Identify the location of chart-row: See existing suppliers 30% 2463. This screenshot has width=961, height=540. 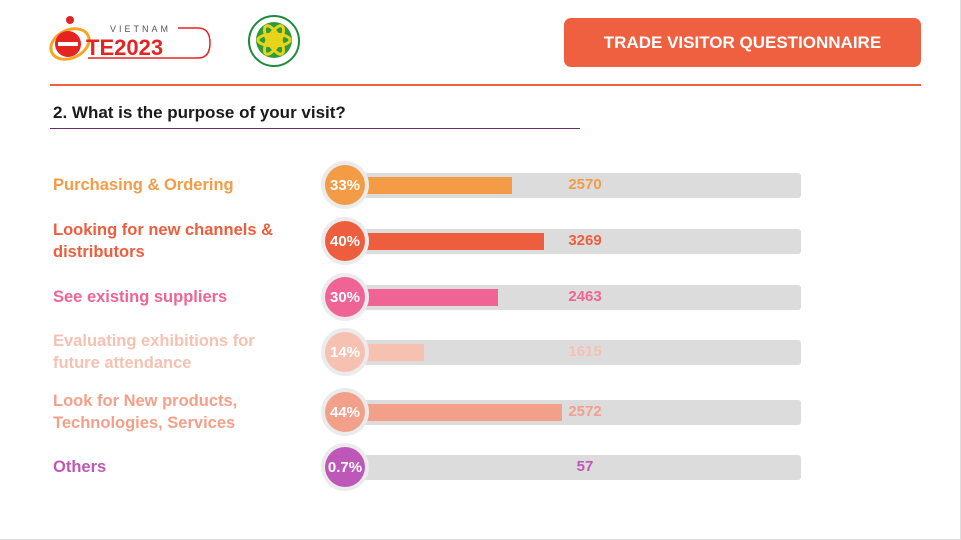
(480, 297).